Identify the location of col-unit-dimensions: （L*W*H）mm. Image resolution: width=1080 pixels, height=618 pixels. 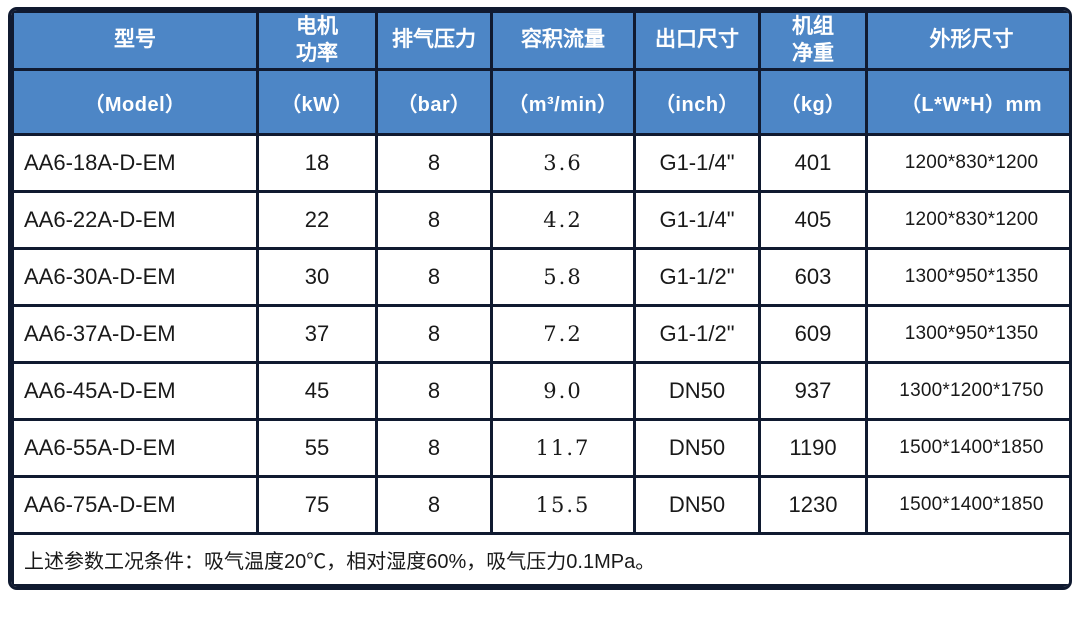
(967, 102).